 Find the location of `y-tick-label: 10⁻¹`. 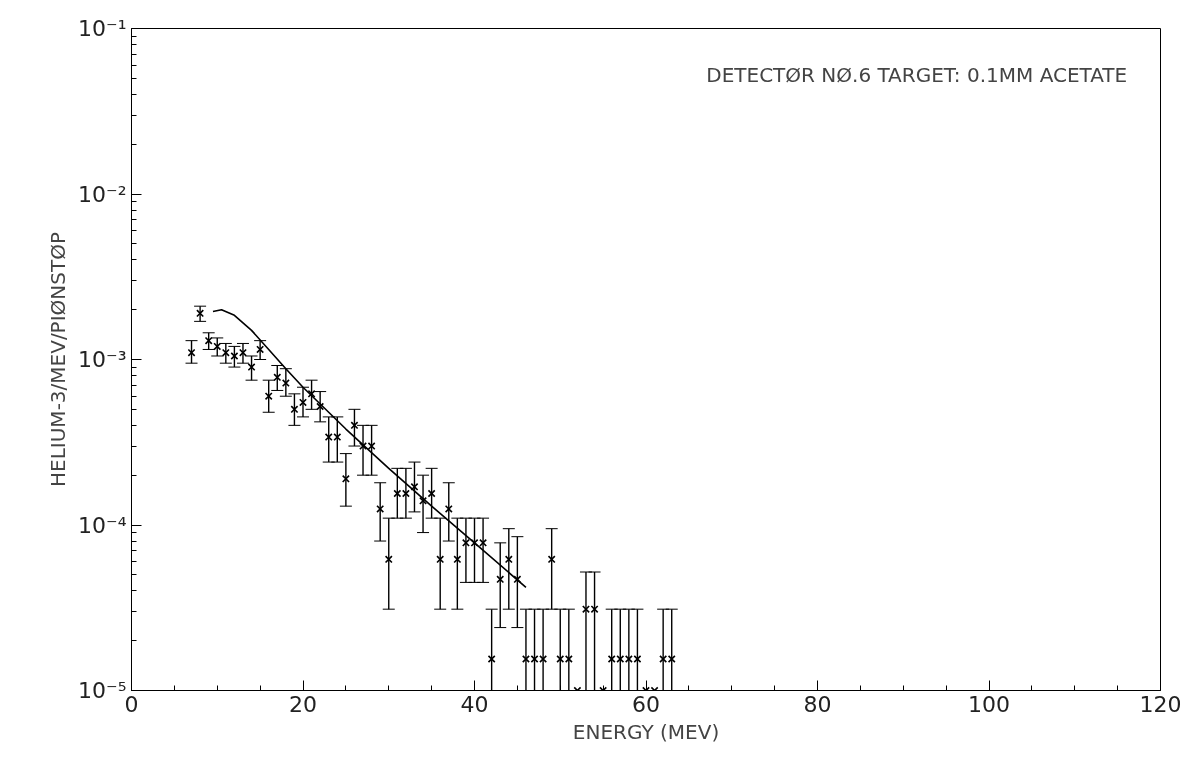

y-tick-label: 10⁻¹ is located at coordinates (102, 28).